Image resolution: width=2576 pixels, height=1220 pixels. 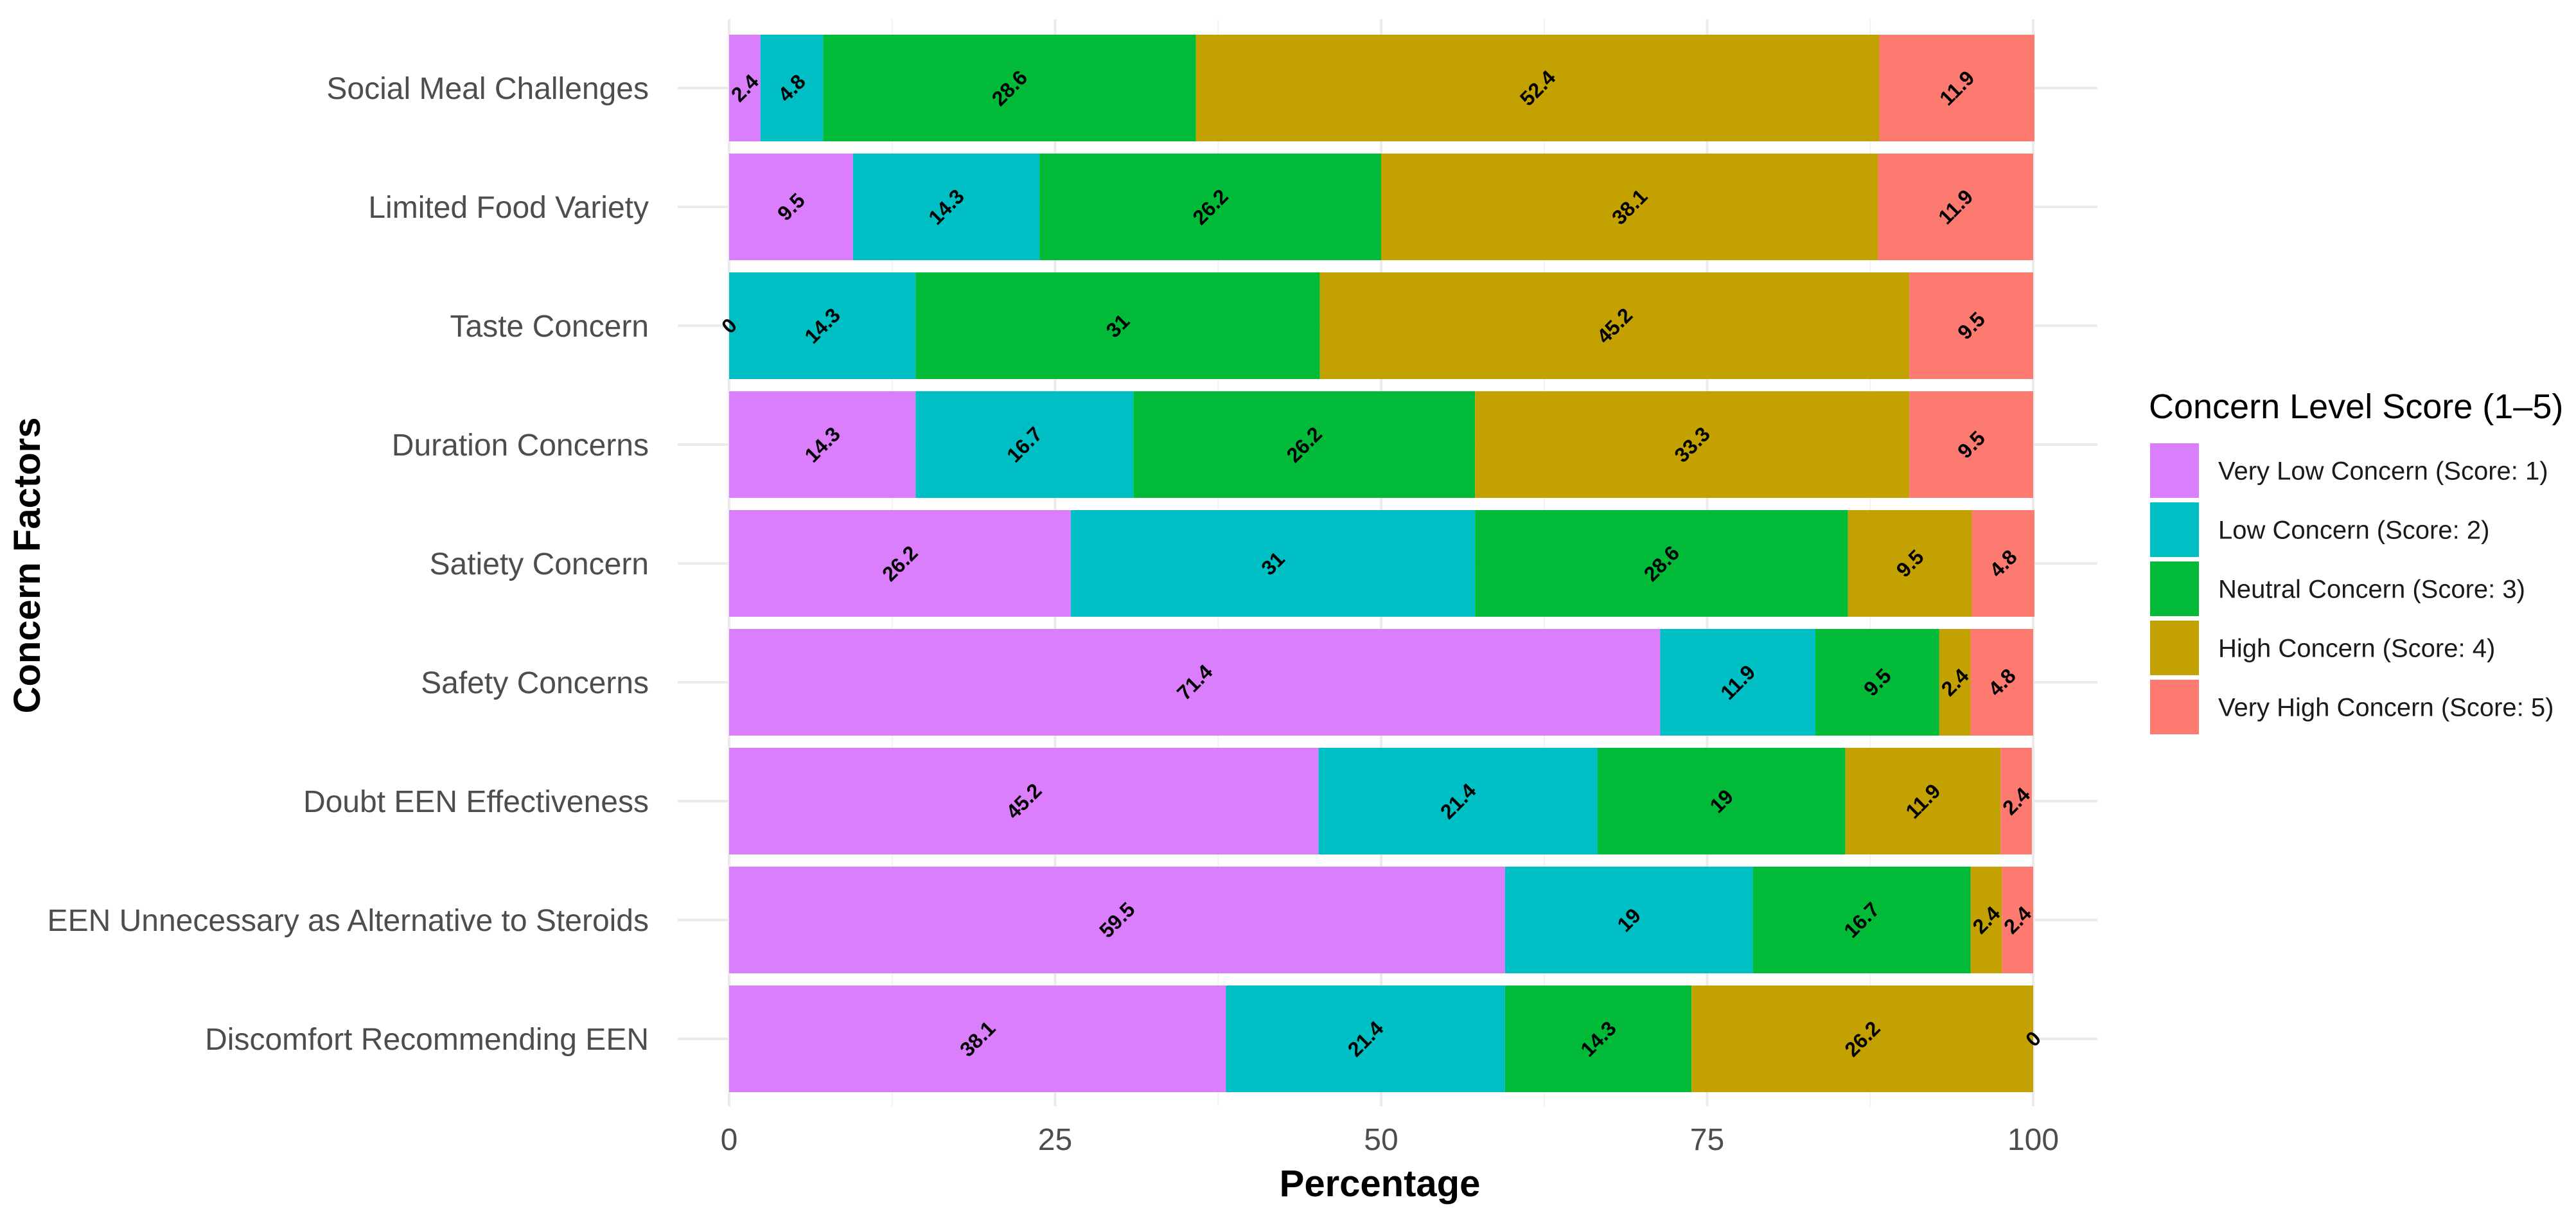 I want to click on category-label: Satiety Concern, so click(x=539, y=564).